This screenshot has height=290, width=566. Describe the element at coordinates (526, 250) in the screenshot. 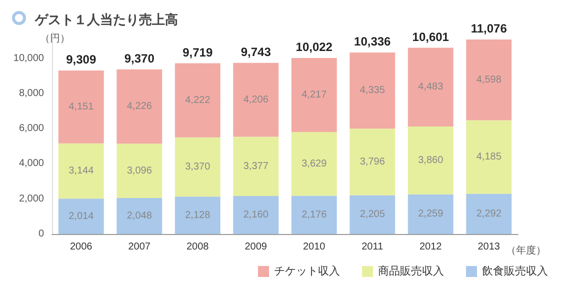

I see `x-axis-title: （年度）` at that location.